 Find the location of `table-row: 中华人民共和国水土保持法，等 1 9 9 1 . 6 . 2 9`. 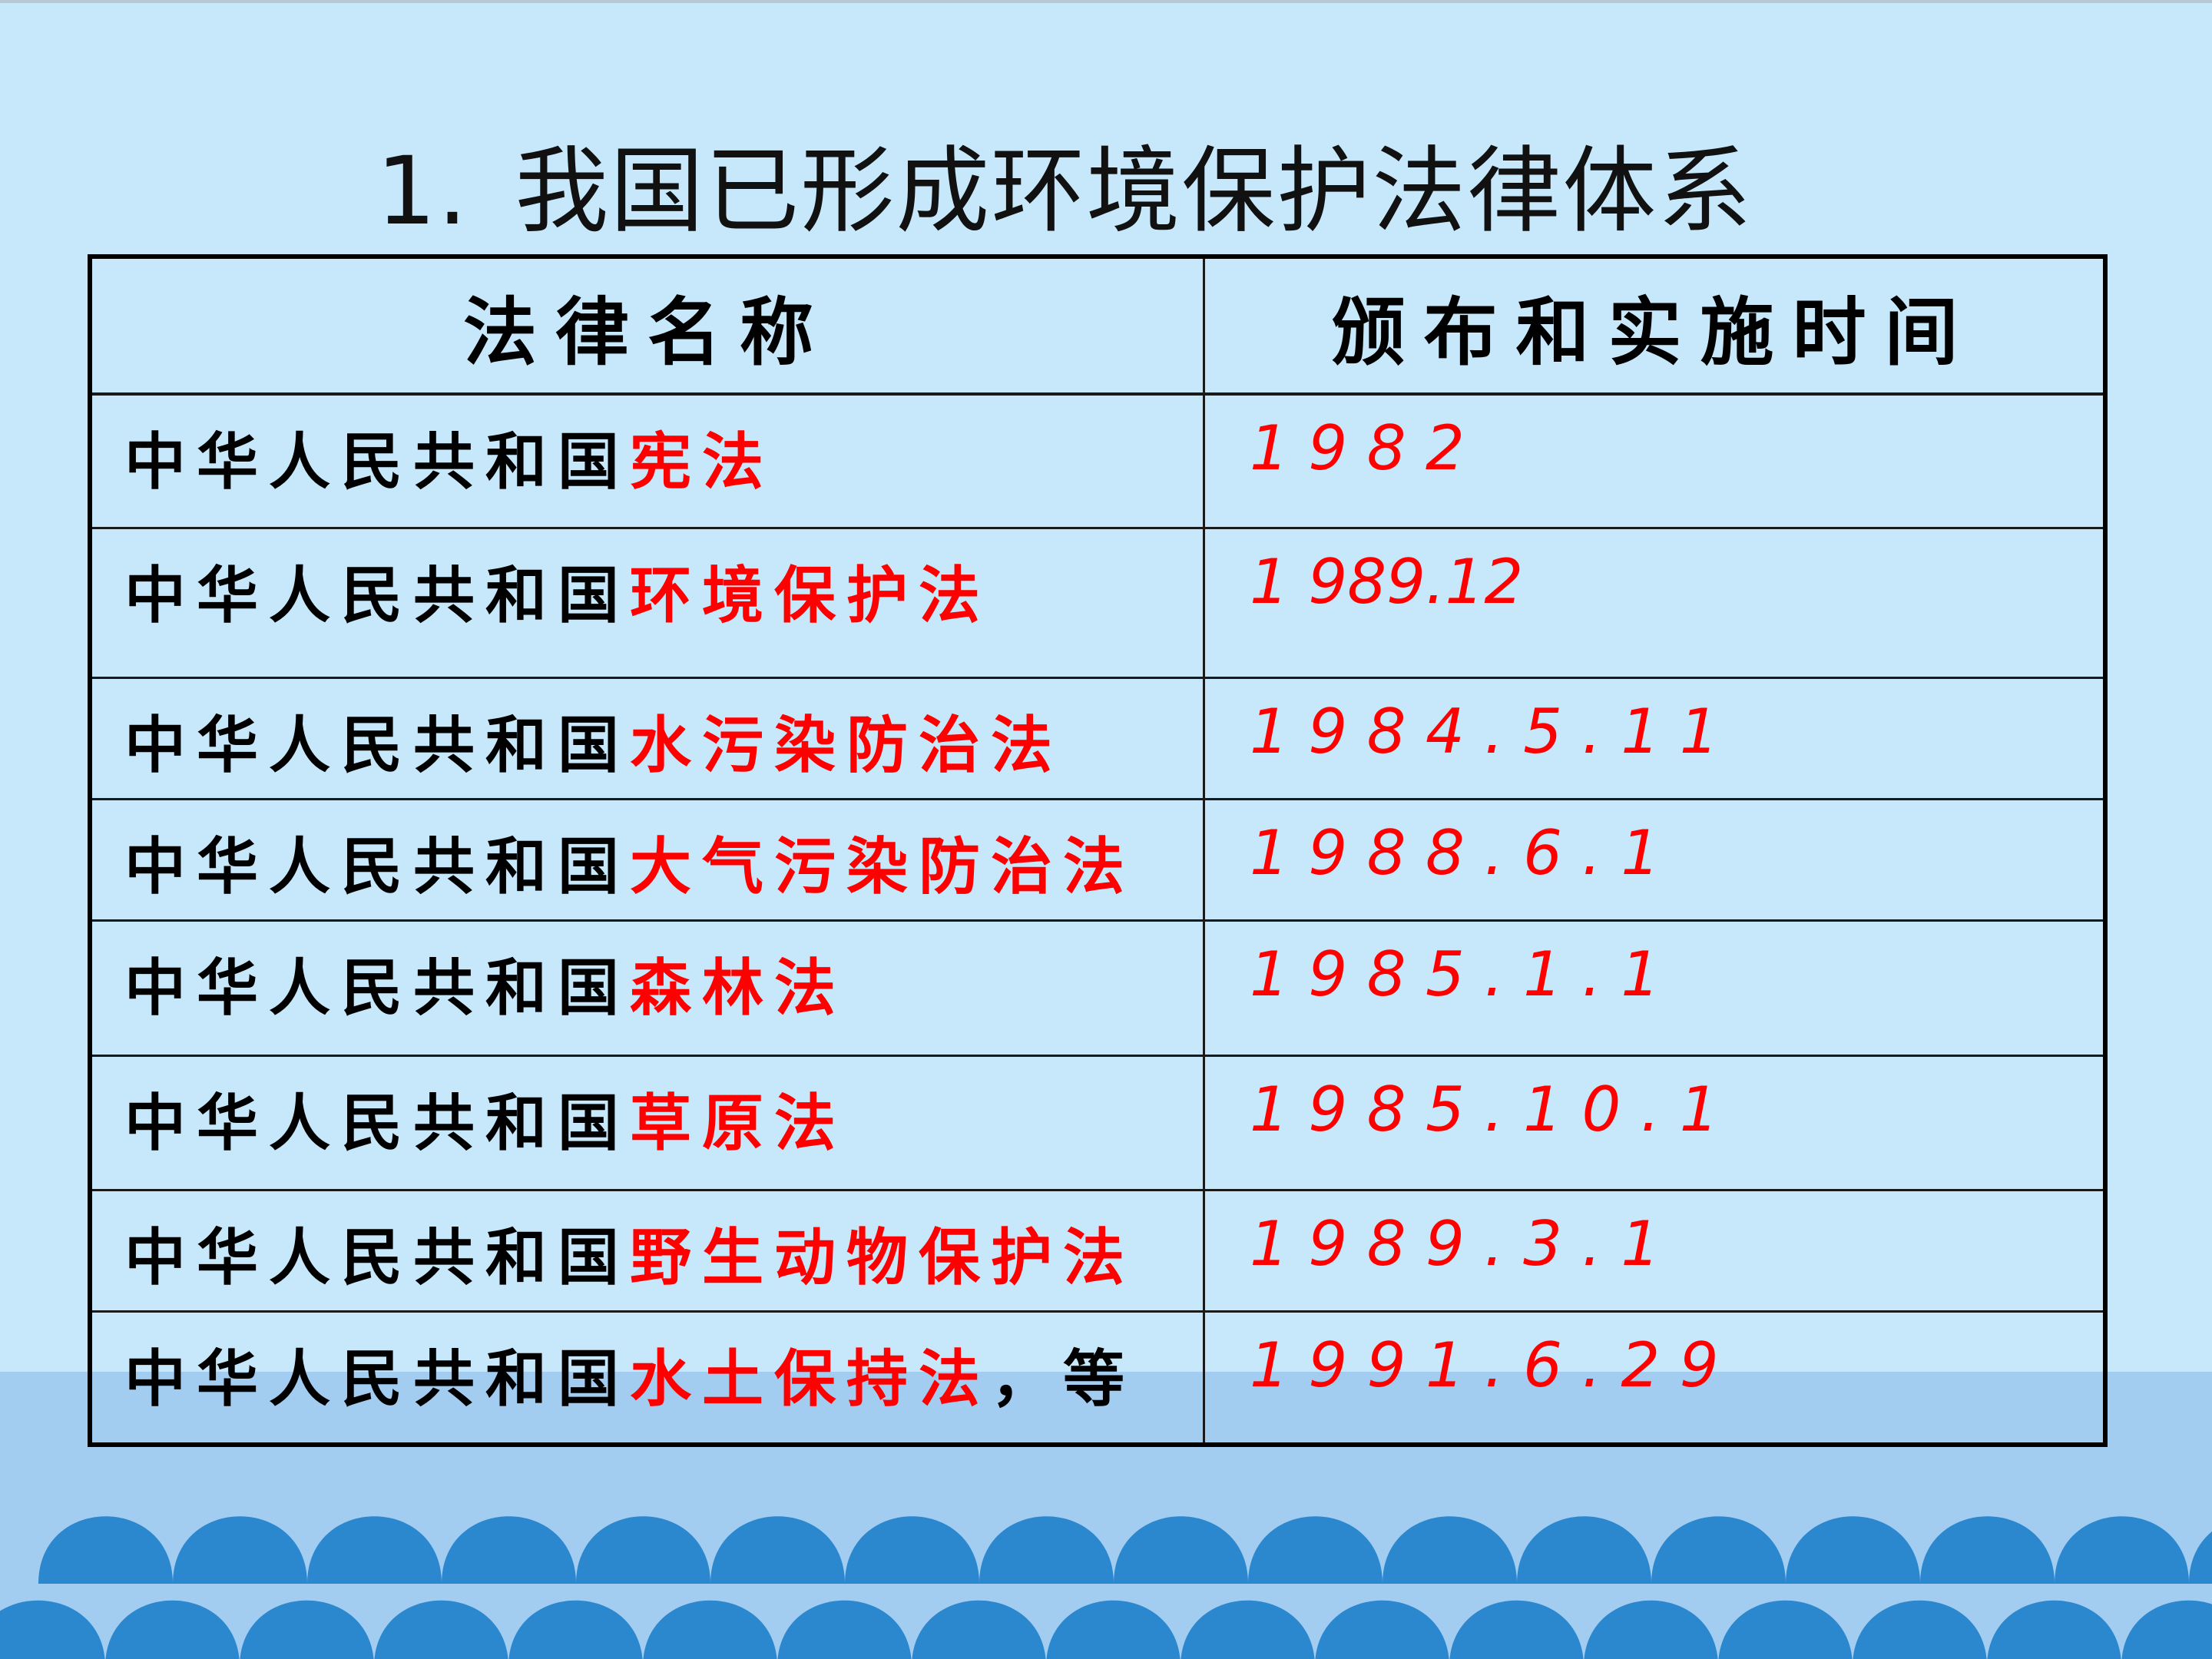

table-row: 中华人民共和国水土保持法，等 1 9 9 1 . 6 . 2 9 is located at coordinates (1098, 1378).